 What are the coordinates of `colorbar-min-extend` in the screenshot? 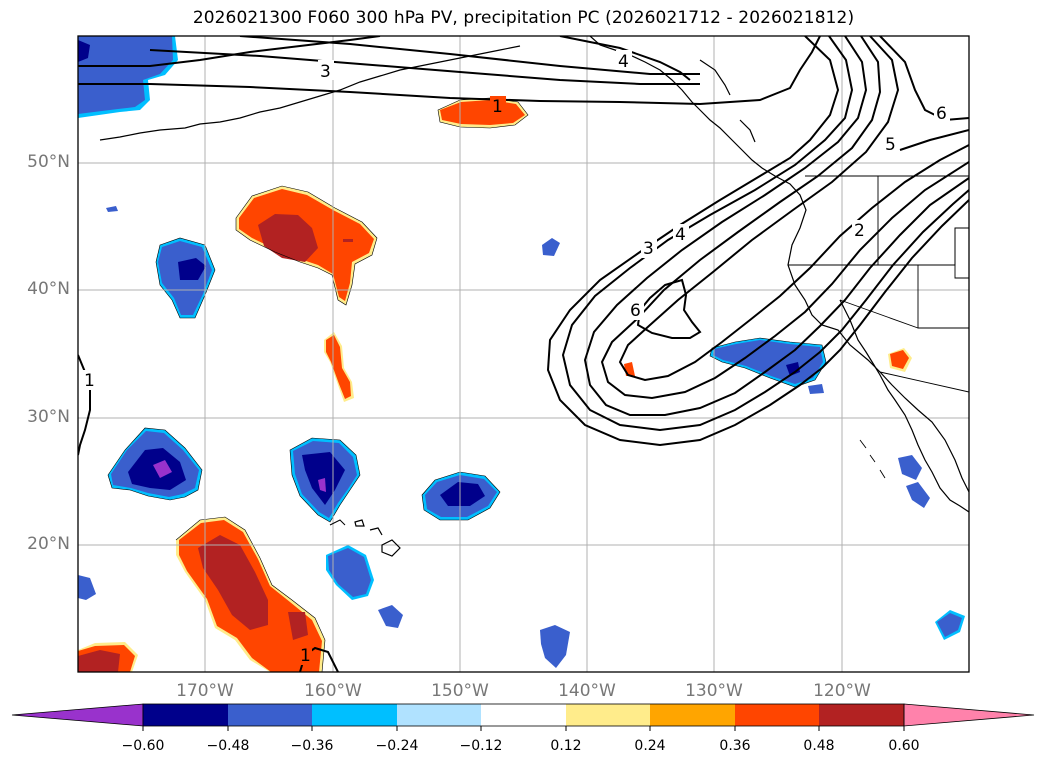 It's located at (77, 715).